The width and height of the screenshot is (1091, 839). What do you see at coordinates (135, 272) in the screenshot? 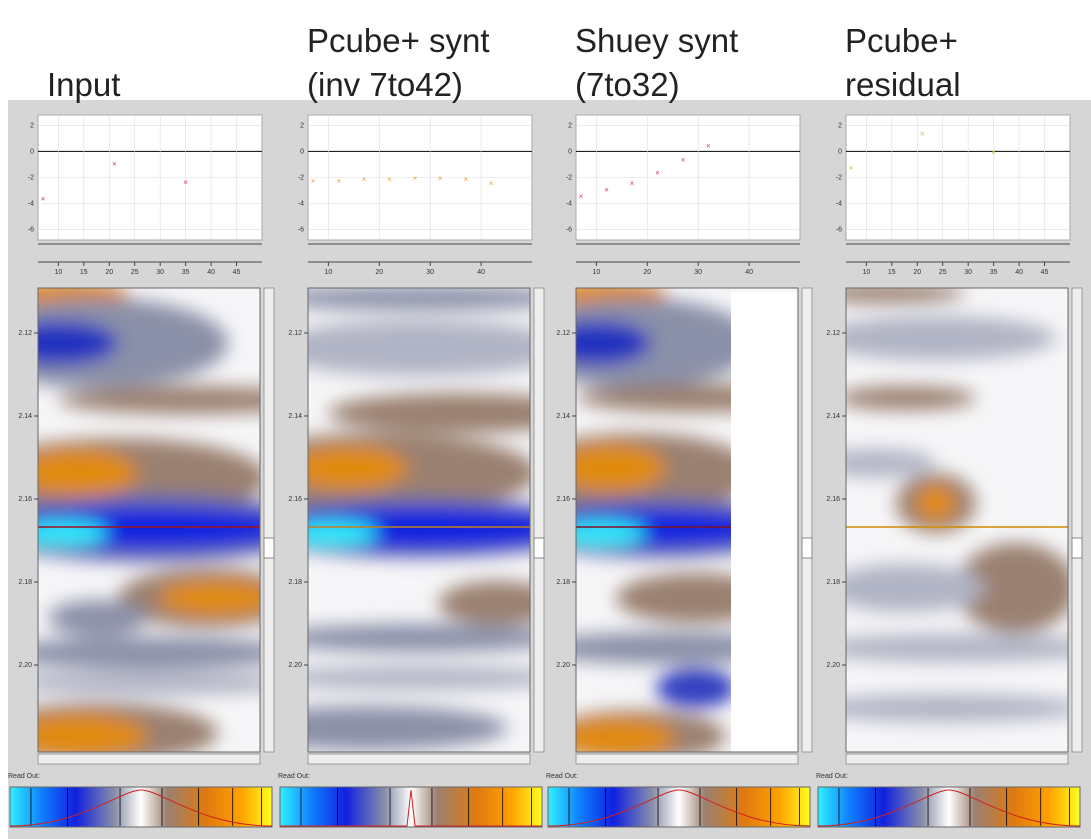
I see `x-tick-label: 25` at bounding box center [135, 272].